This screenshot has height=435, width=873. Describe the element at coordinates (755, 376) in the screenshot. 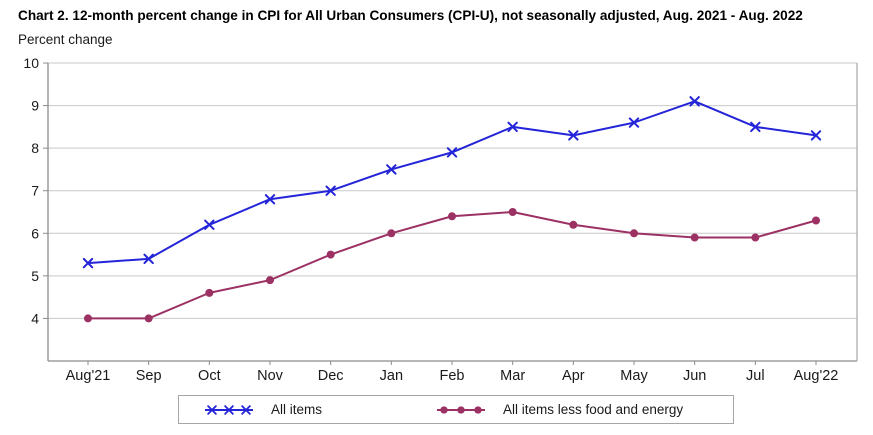

I see `x-tick-label: Jul` at that location.